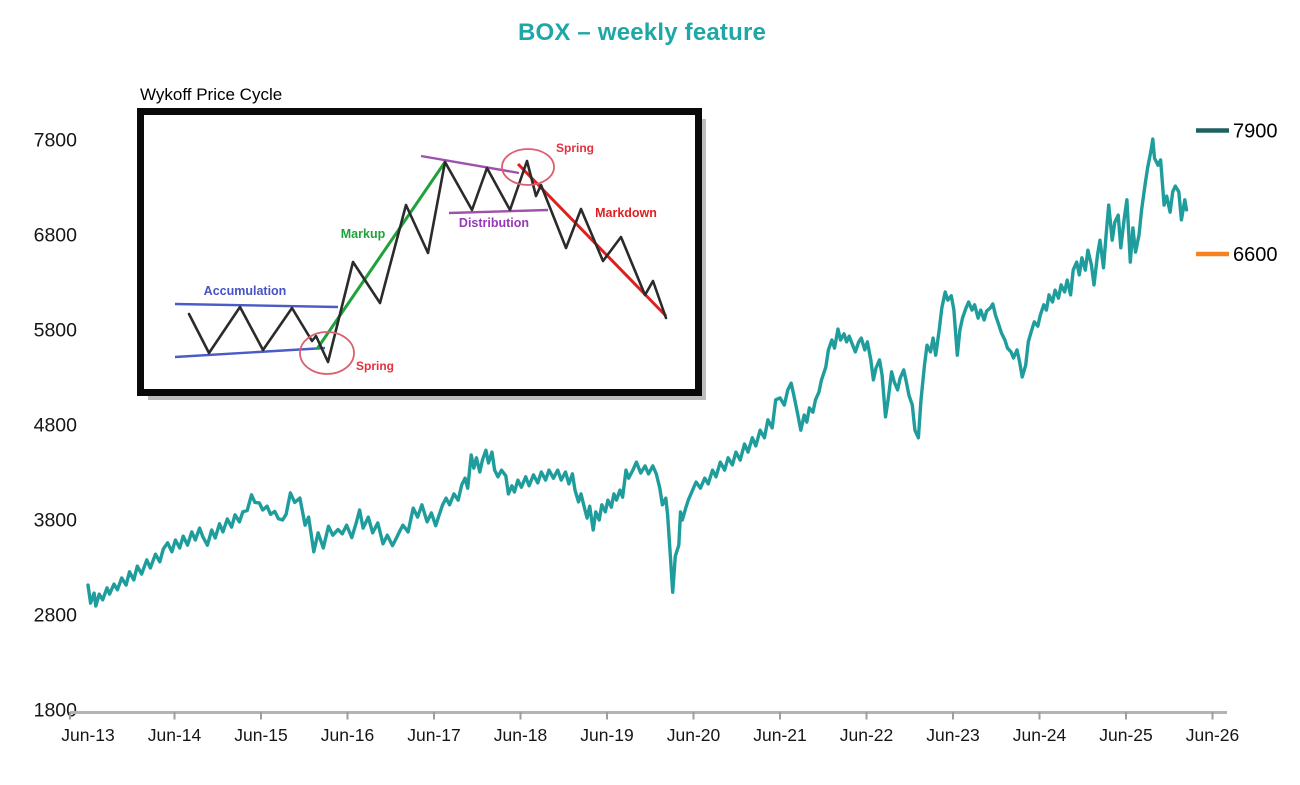 Image resolution: width=1300 pixels, height=785 pixels. Describe the element at coordinates (1126, 735) in the screenshot. I see `x-axis-tick-label: Jun-25` at that location.